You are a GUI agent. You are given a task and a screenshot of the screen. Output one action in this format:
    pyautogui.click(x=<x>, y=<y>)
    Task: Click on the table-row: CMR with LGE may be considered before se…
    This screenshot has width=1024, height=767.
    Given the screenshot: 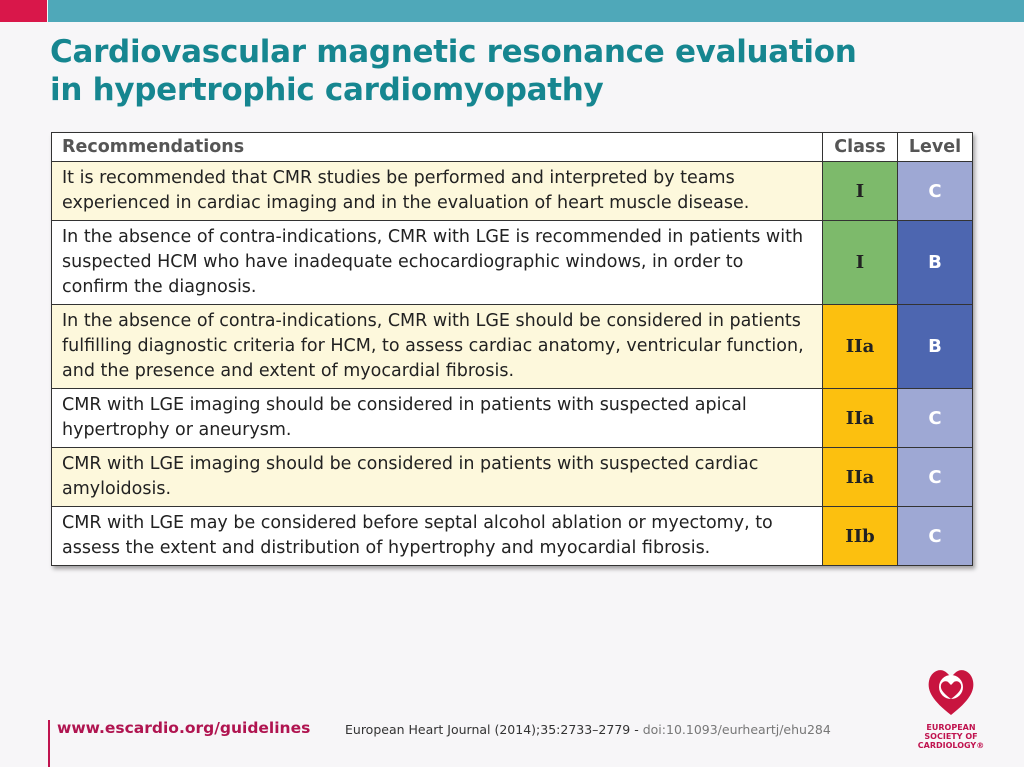 What is the action you would take?
    pyautogui.click(x=512, y=536)
    